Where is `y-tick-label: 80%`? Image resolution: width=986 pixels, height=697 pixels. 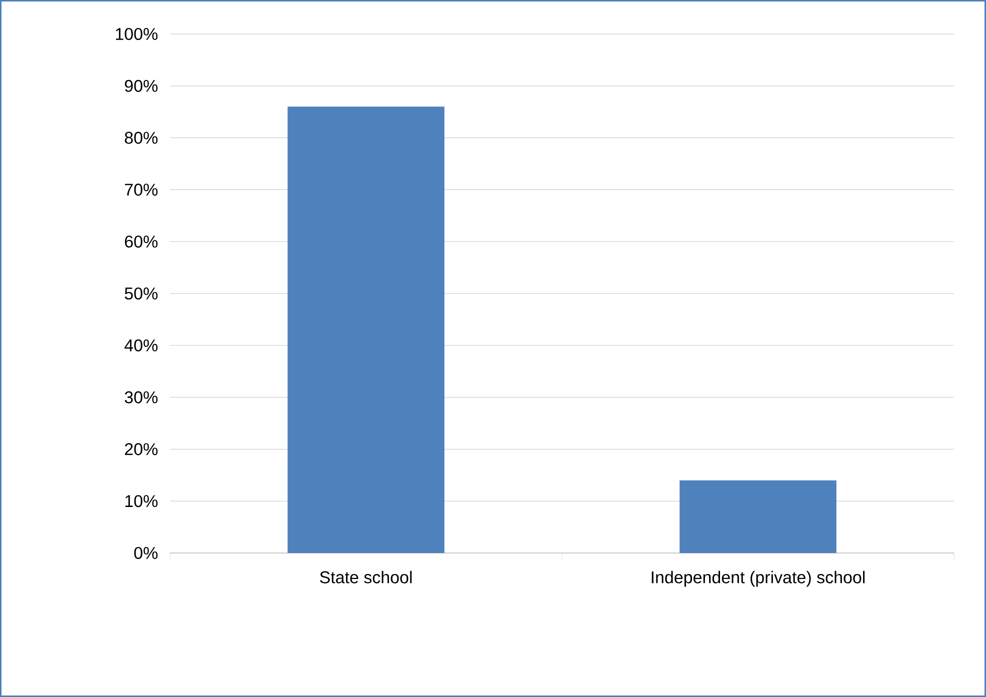 y-tick-label: 80% is located at coordinates (141, 138).